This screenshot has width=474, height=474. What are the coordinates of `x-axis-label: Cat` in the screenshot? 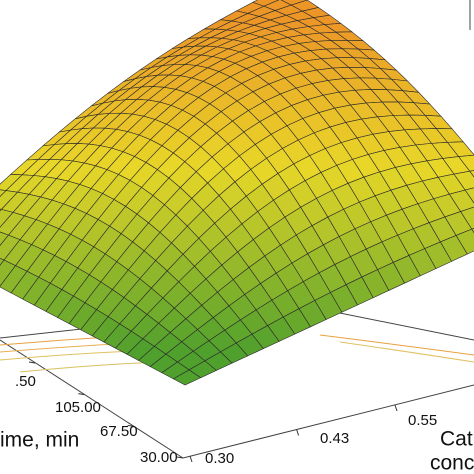 It's located at (456, 439).